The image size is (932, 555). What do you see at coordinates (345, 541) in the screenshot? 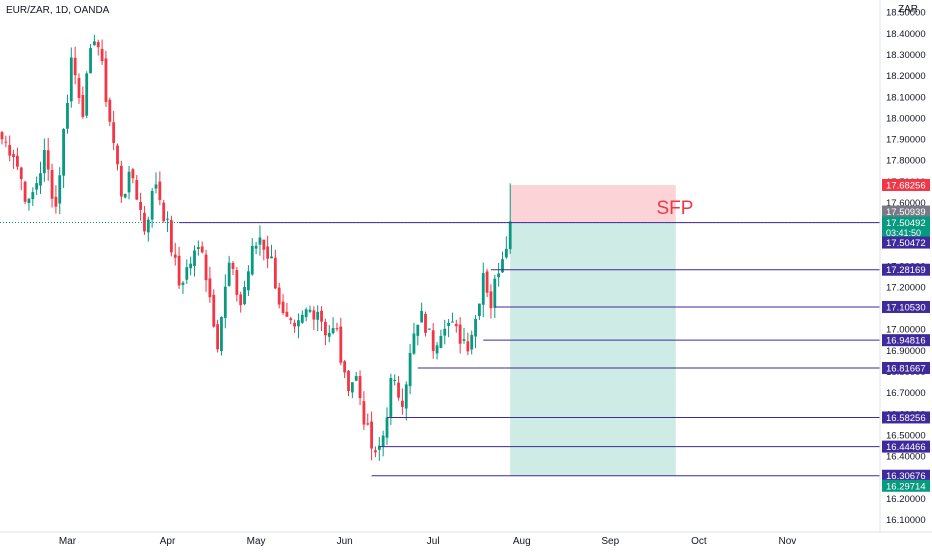
I see `x-tick-label: Jun` at bounding box center [345, 541].